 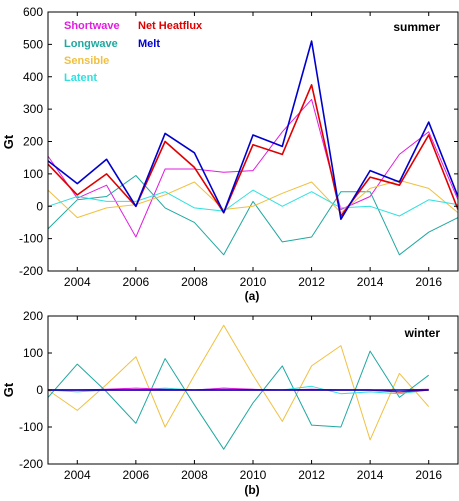 I want to click on summer-y-tick-label: 600, so click(x=33, y=12).